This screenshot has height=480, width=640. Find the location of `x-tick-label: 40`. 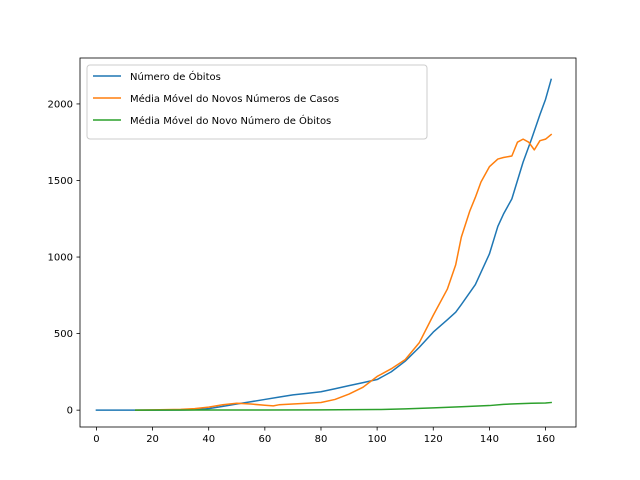

x-tick-label: 40 is located at coordinates (208, 439).